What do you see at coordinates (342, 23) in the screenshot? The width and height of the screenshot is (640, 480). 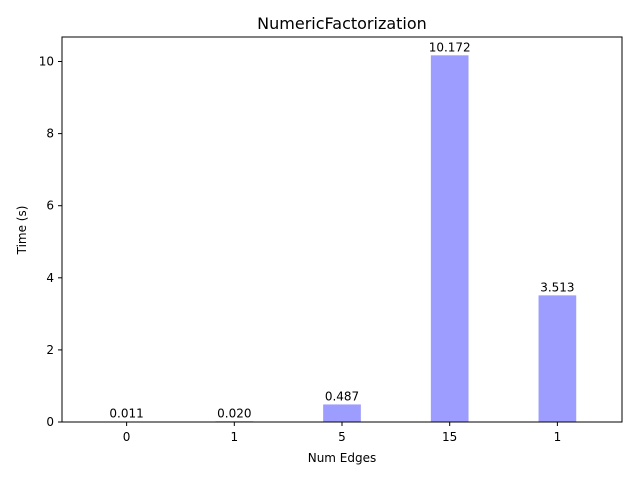 I see `chart-title: NumericFactorization` at bounding box center [342, 23].